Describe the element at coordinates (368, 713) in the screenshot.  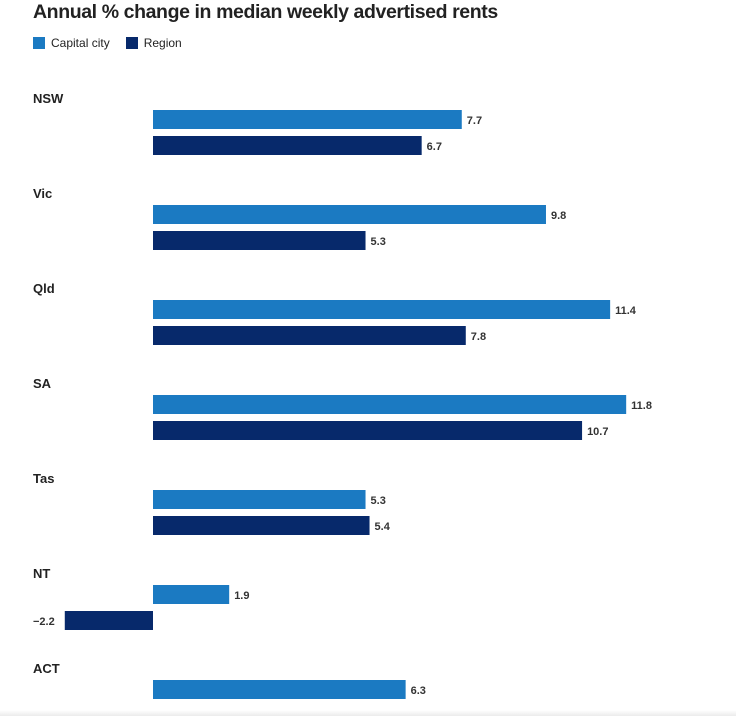
I see `bottom-edge-shadow` at that location.